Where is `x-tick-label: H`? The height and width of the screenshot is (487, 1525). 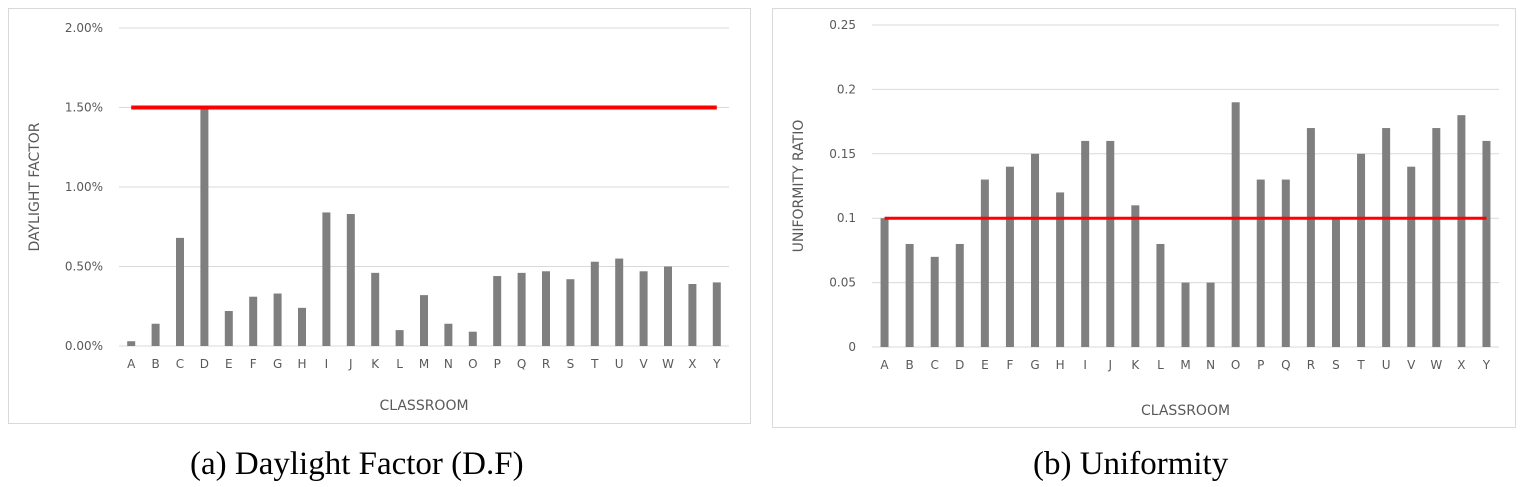 x-tick-label: H is located at coordinates (301, 364).